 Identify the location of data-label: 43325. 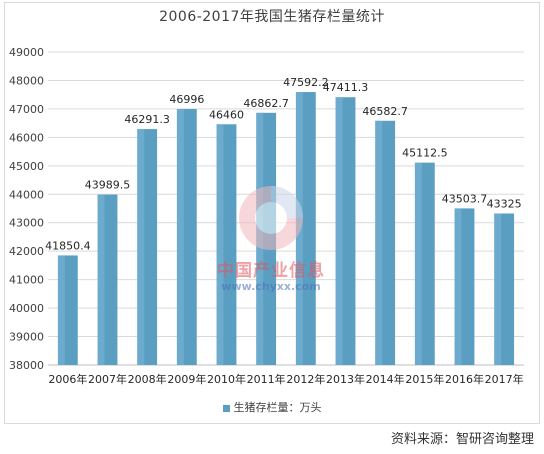
(504, 203).